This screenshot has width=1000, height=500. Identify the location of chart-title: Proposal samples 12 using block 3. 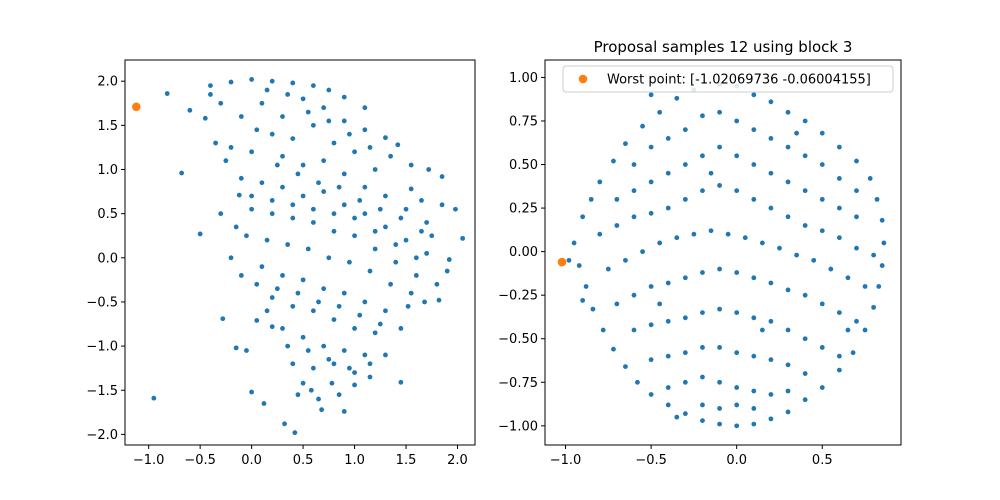
(723, 47).